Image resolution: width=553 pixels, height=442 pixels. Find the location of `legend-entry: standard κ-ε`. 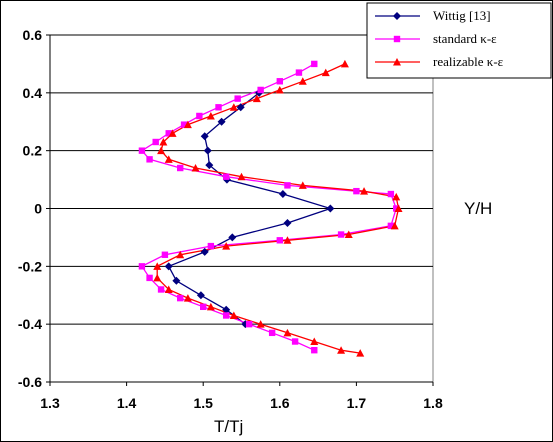

legend-entry: standard κ-ε is located at coordinates (436, 38).